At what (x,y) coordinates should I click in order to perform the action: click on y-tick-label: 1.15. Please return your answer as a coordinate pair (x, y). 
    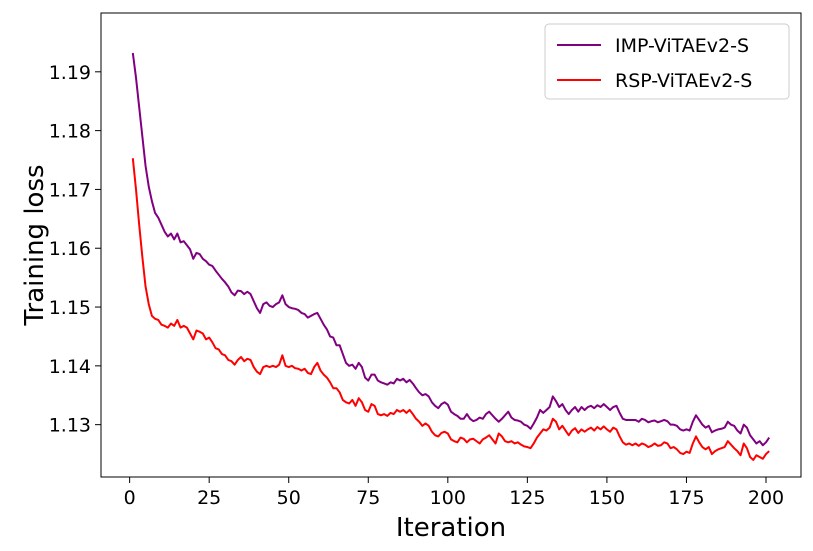
    Looking at the image, I should click on (70, 308).